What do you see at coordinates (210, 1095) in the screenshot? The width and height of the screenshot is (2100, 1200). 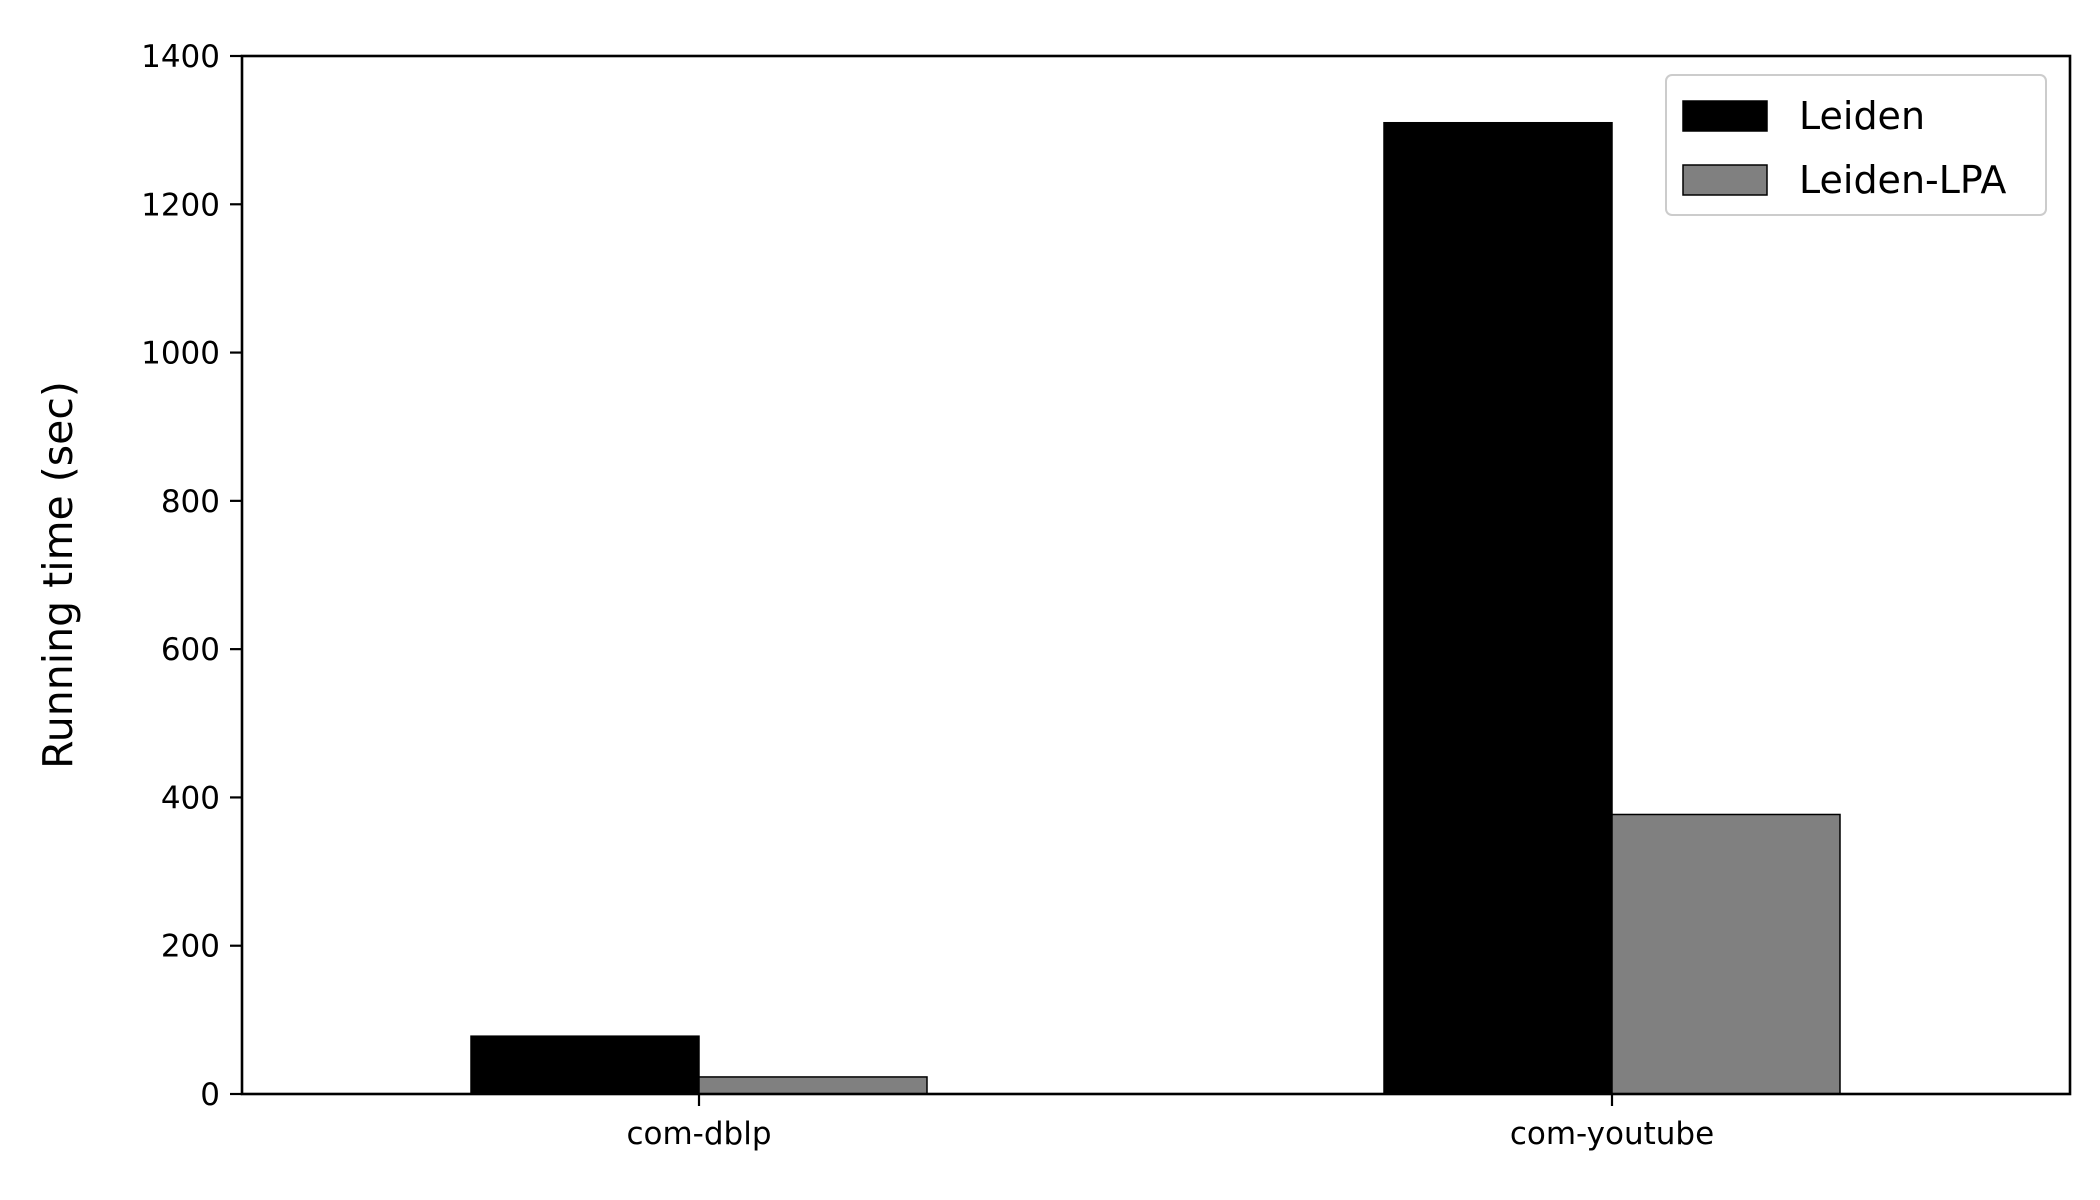 I see `y-tick-label: 0` at bounding box center [210, 1095].